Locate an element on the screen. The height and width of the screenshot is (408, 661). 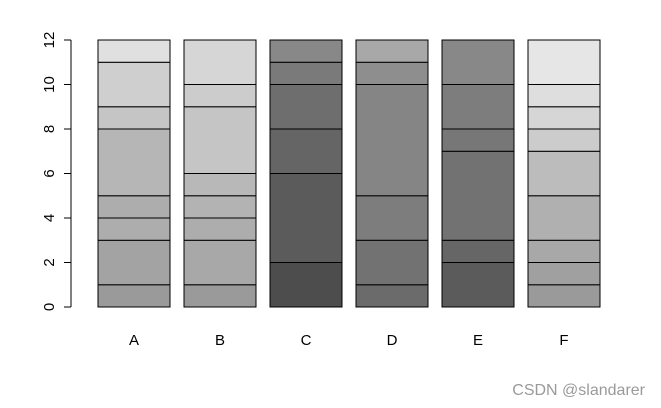
y-tick-label-12: 12 is located at coordinates (49, 40).